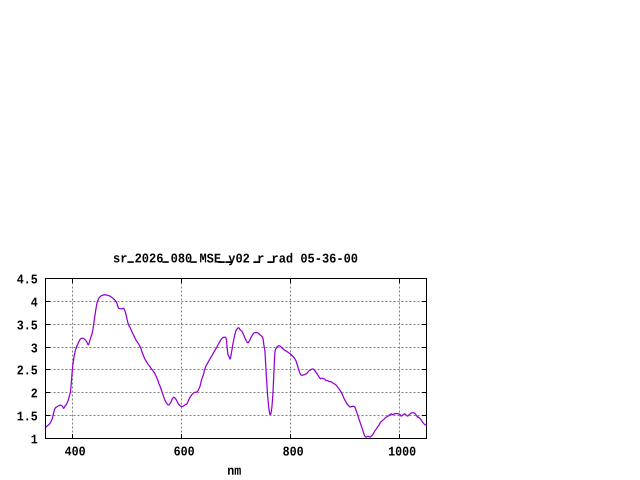 Image resolution: width=640 pixels, height=480 pixels. Describe the element at coordinates (402, 453) in the screenshot. I see `svg-text: 1000` at that location.